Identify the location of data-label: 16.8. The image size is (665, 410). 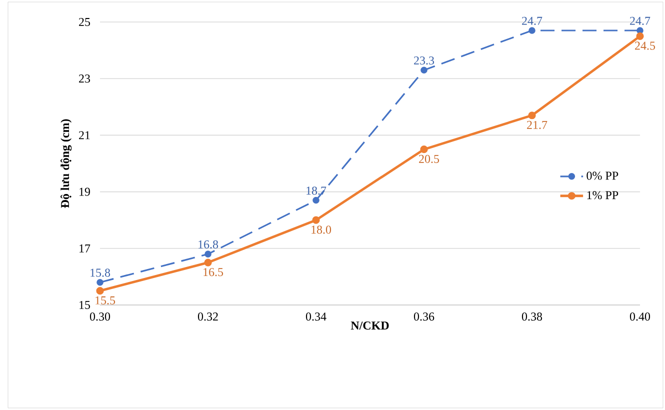
(208, 244).